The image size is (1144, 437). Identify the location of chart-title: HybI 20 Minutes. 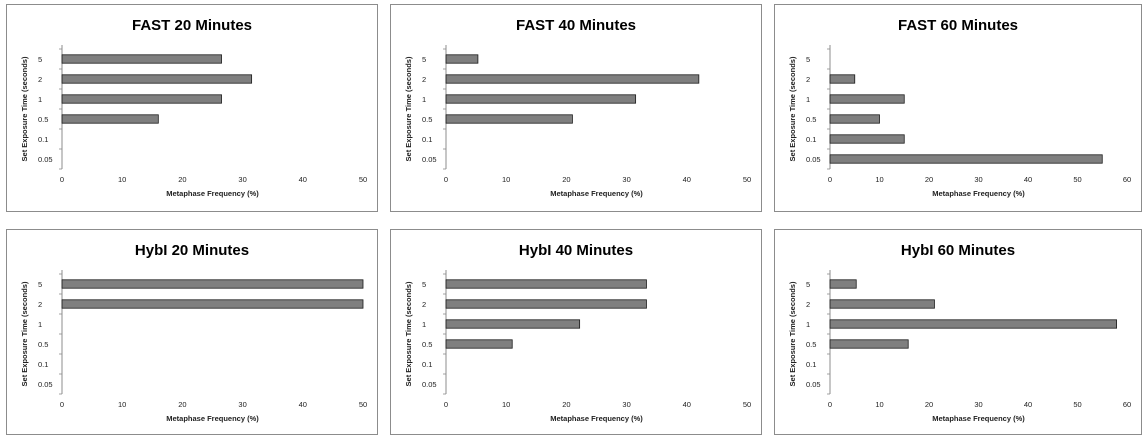
(192, 250).